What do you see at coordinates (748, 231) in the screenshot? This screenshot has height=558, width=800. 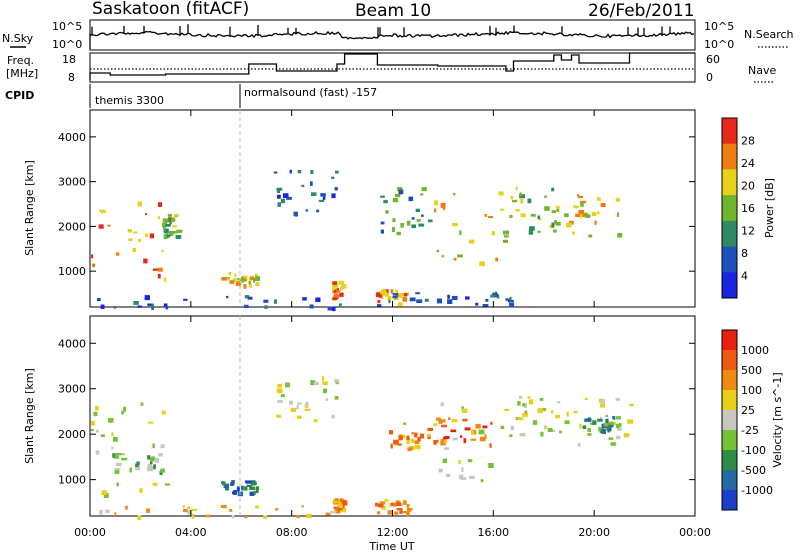 I see `power-colorbar-tick: 12` at bounding box center [748, 231].